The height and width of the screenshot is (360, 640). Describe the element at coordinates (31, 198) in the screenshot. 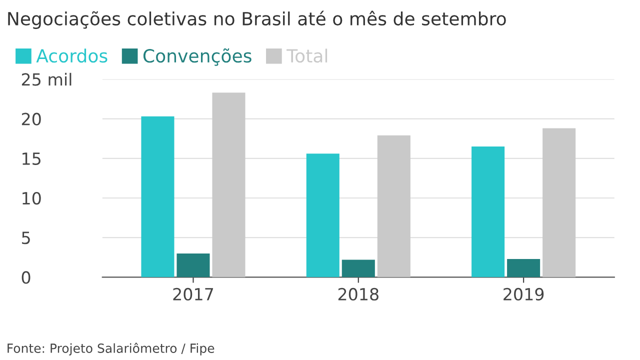

I see `y-tick-label: 10` at that location.